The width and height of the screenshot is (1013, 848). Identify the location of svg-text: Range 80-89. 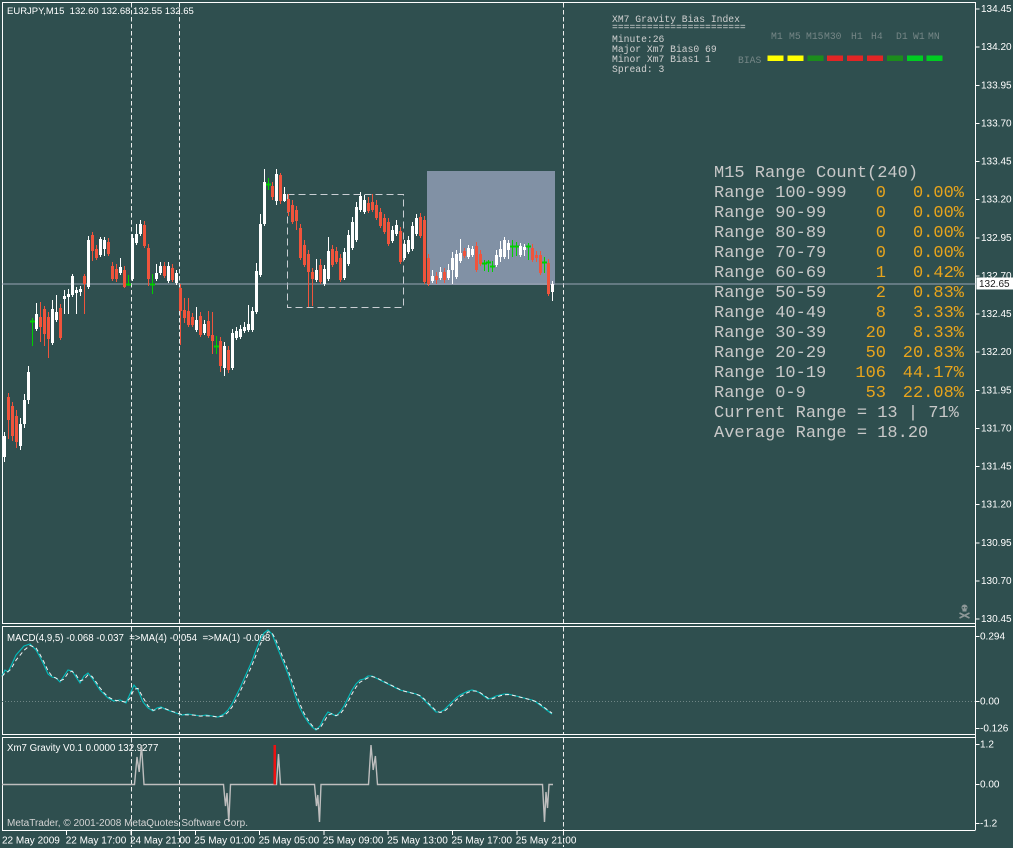
(770, 233).